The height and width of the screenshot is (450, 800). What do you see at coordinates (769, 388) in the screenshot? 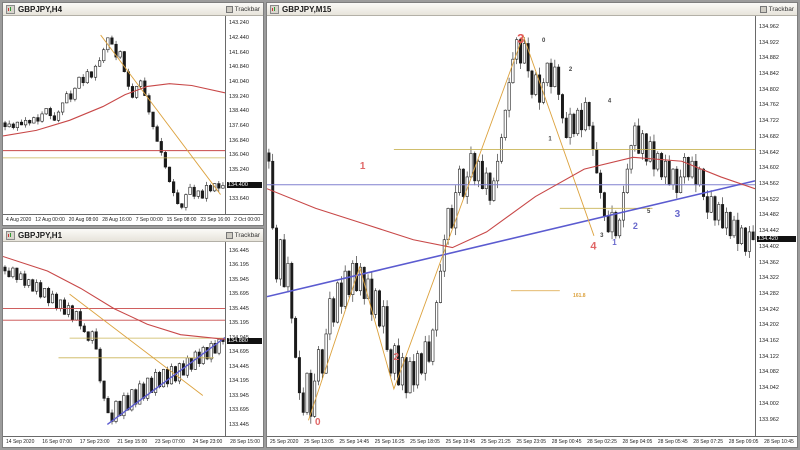
I see `price-label: 134.042` at bounding box center [769, 388].